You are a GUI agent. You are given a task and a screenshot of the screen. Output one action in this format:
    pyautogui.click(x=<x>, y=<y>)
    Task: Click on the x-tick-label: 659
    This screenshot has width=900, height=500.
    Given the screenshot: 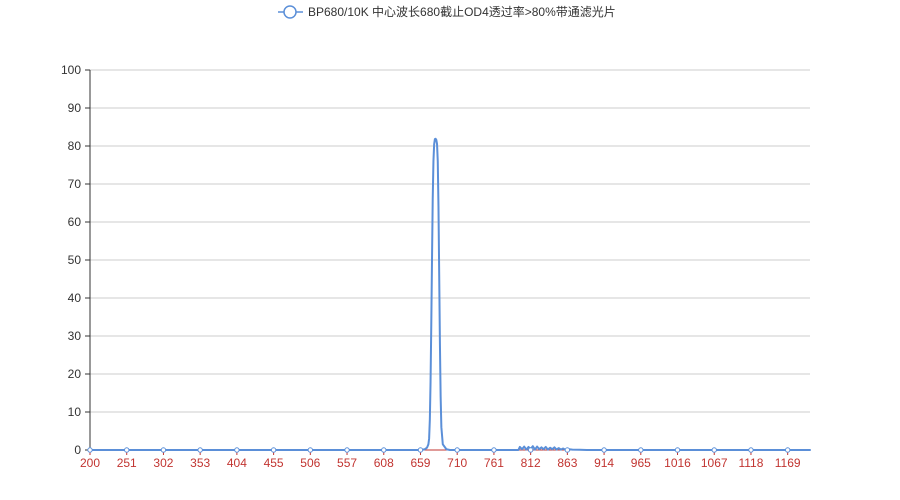 What is the action you would take?
    pyautogui.click(x=420, y=463)
    